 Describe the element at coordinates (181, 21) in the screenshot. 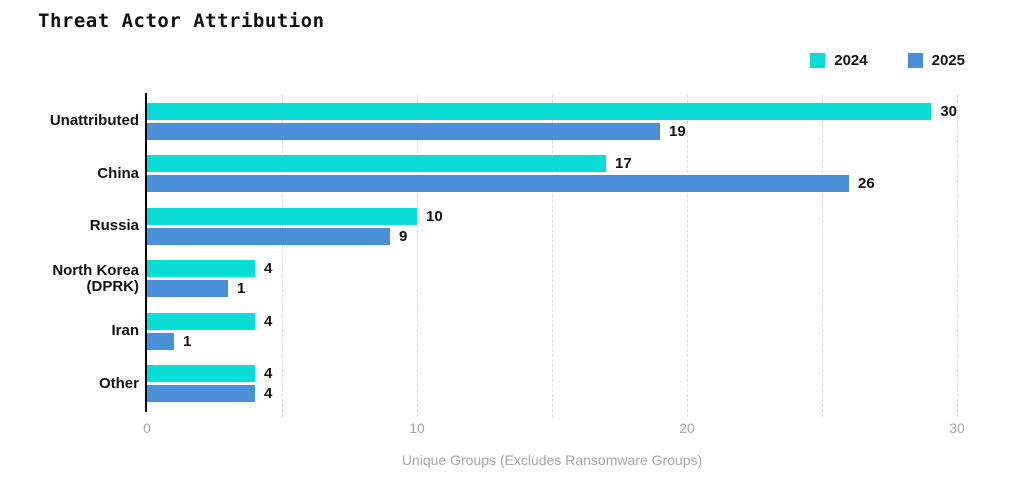

I see `chart-title: Threat Actor Attribution` at that location.